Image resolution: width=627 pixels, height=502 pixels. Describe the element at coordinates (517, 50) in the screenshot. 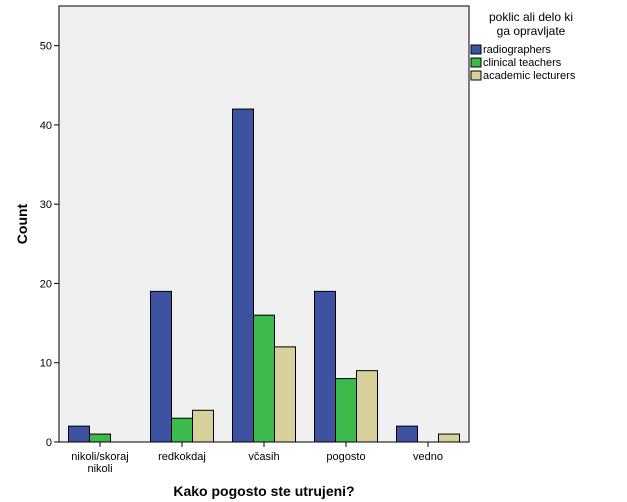

I see `legend-label: radiographers` at that location.